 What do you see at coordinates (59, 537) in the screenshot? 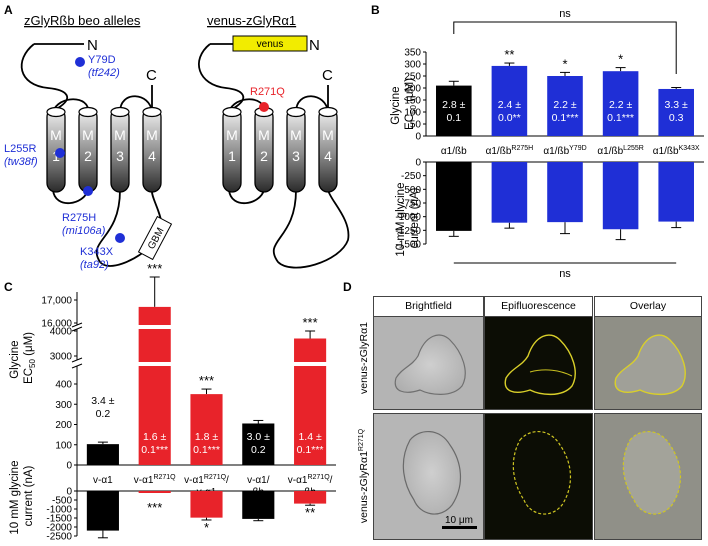
I see `c-bottom-tick-label-5: -2500` at bounding box center [59, 537].